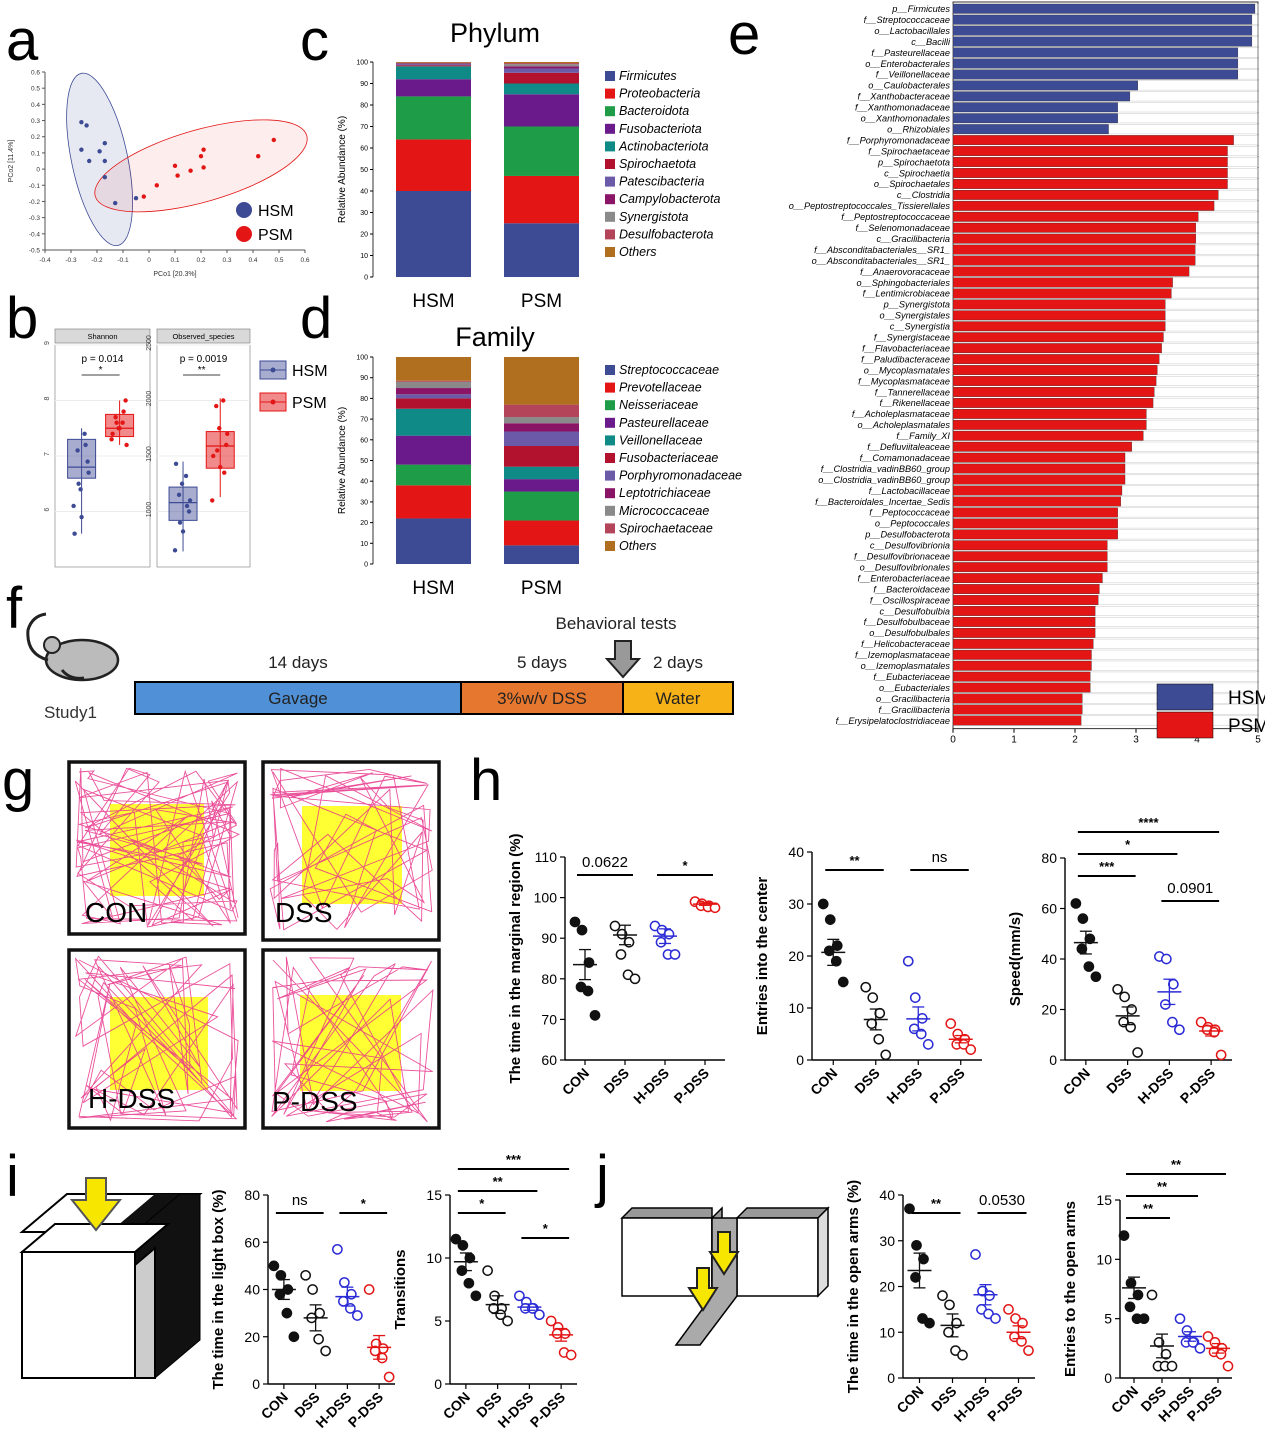  Describe the element at coordinates (657, 164) in the screenshot. I see `legend-label: Spirochaetota` at that location.